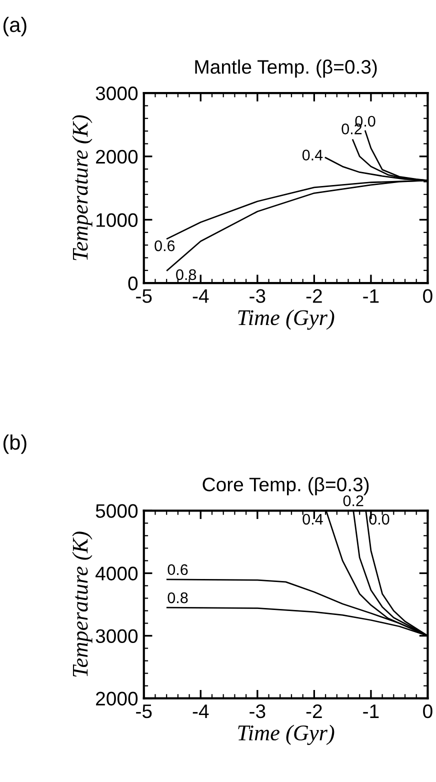 Image resolution: width=436 pixels, height=782 pixels. Describe the element at coordinates (14, 26) in the screenshot. I see `text: (a)` at that location.